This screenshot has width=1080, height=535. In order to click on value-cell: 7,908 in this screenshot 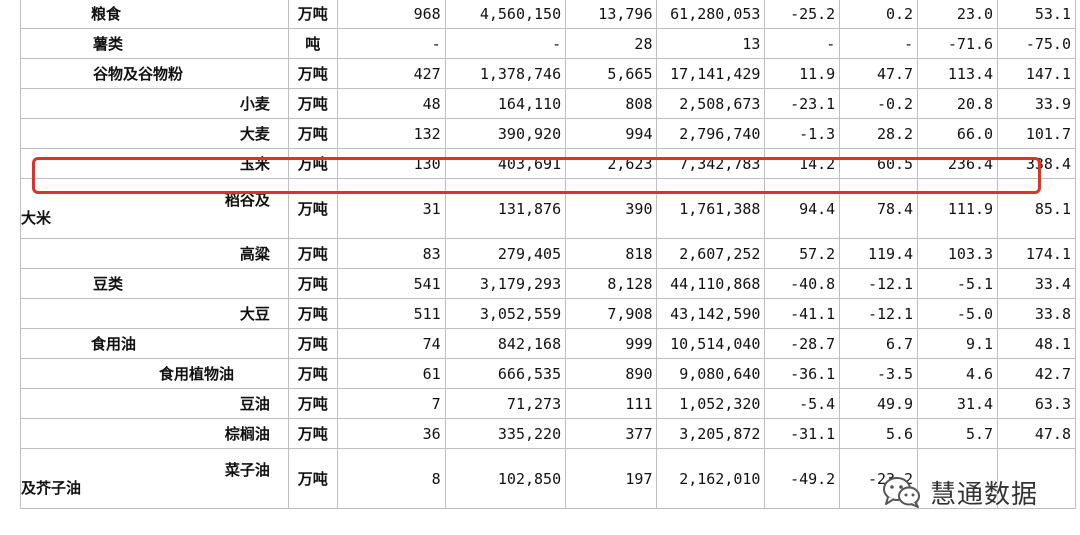, I will do `click(611, 313)`.